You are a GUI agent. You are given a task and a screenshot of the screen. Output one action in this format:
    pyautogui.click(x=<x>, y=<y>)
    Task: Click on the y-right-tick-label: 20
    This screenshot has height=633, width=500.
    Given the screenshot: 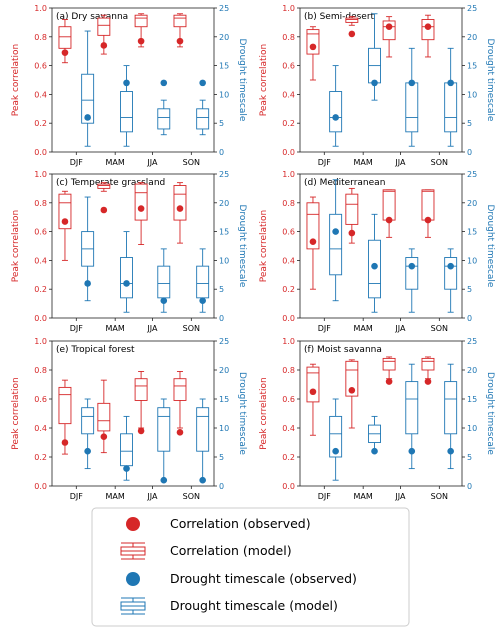 What is the action you would take?
    pyautogui.click(x=472, y=370)
    